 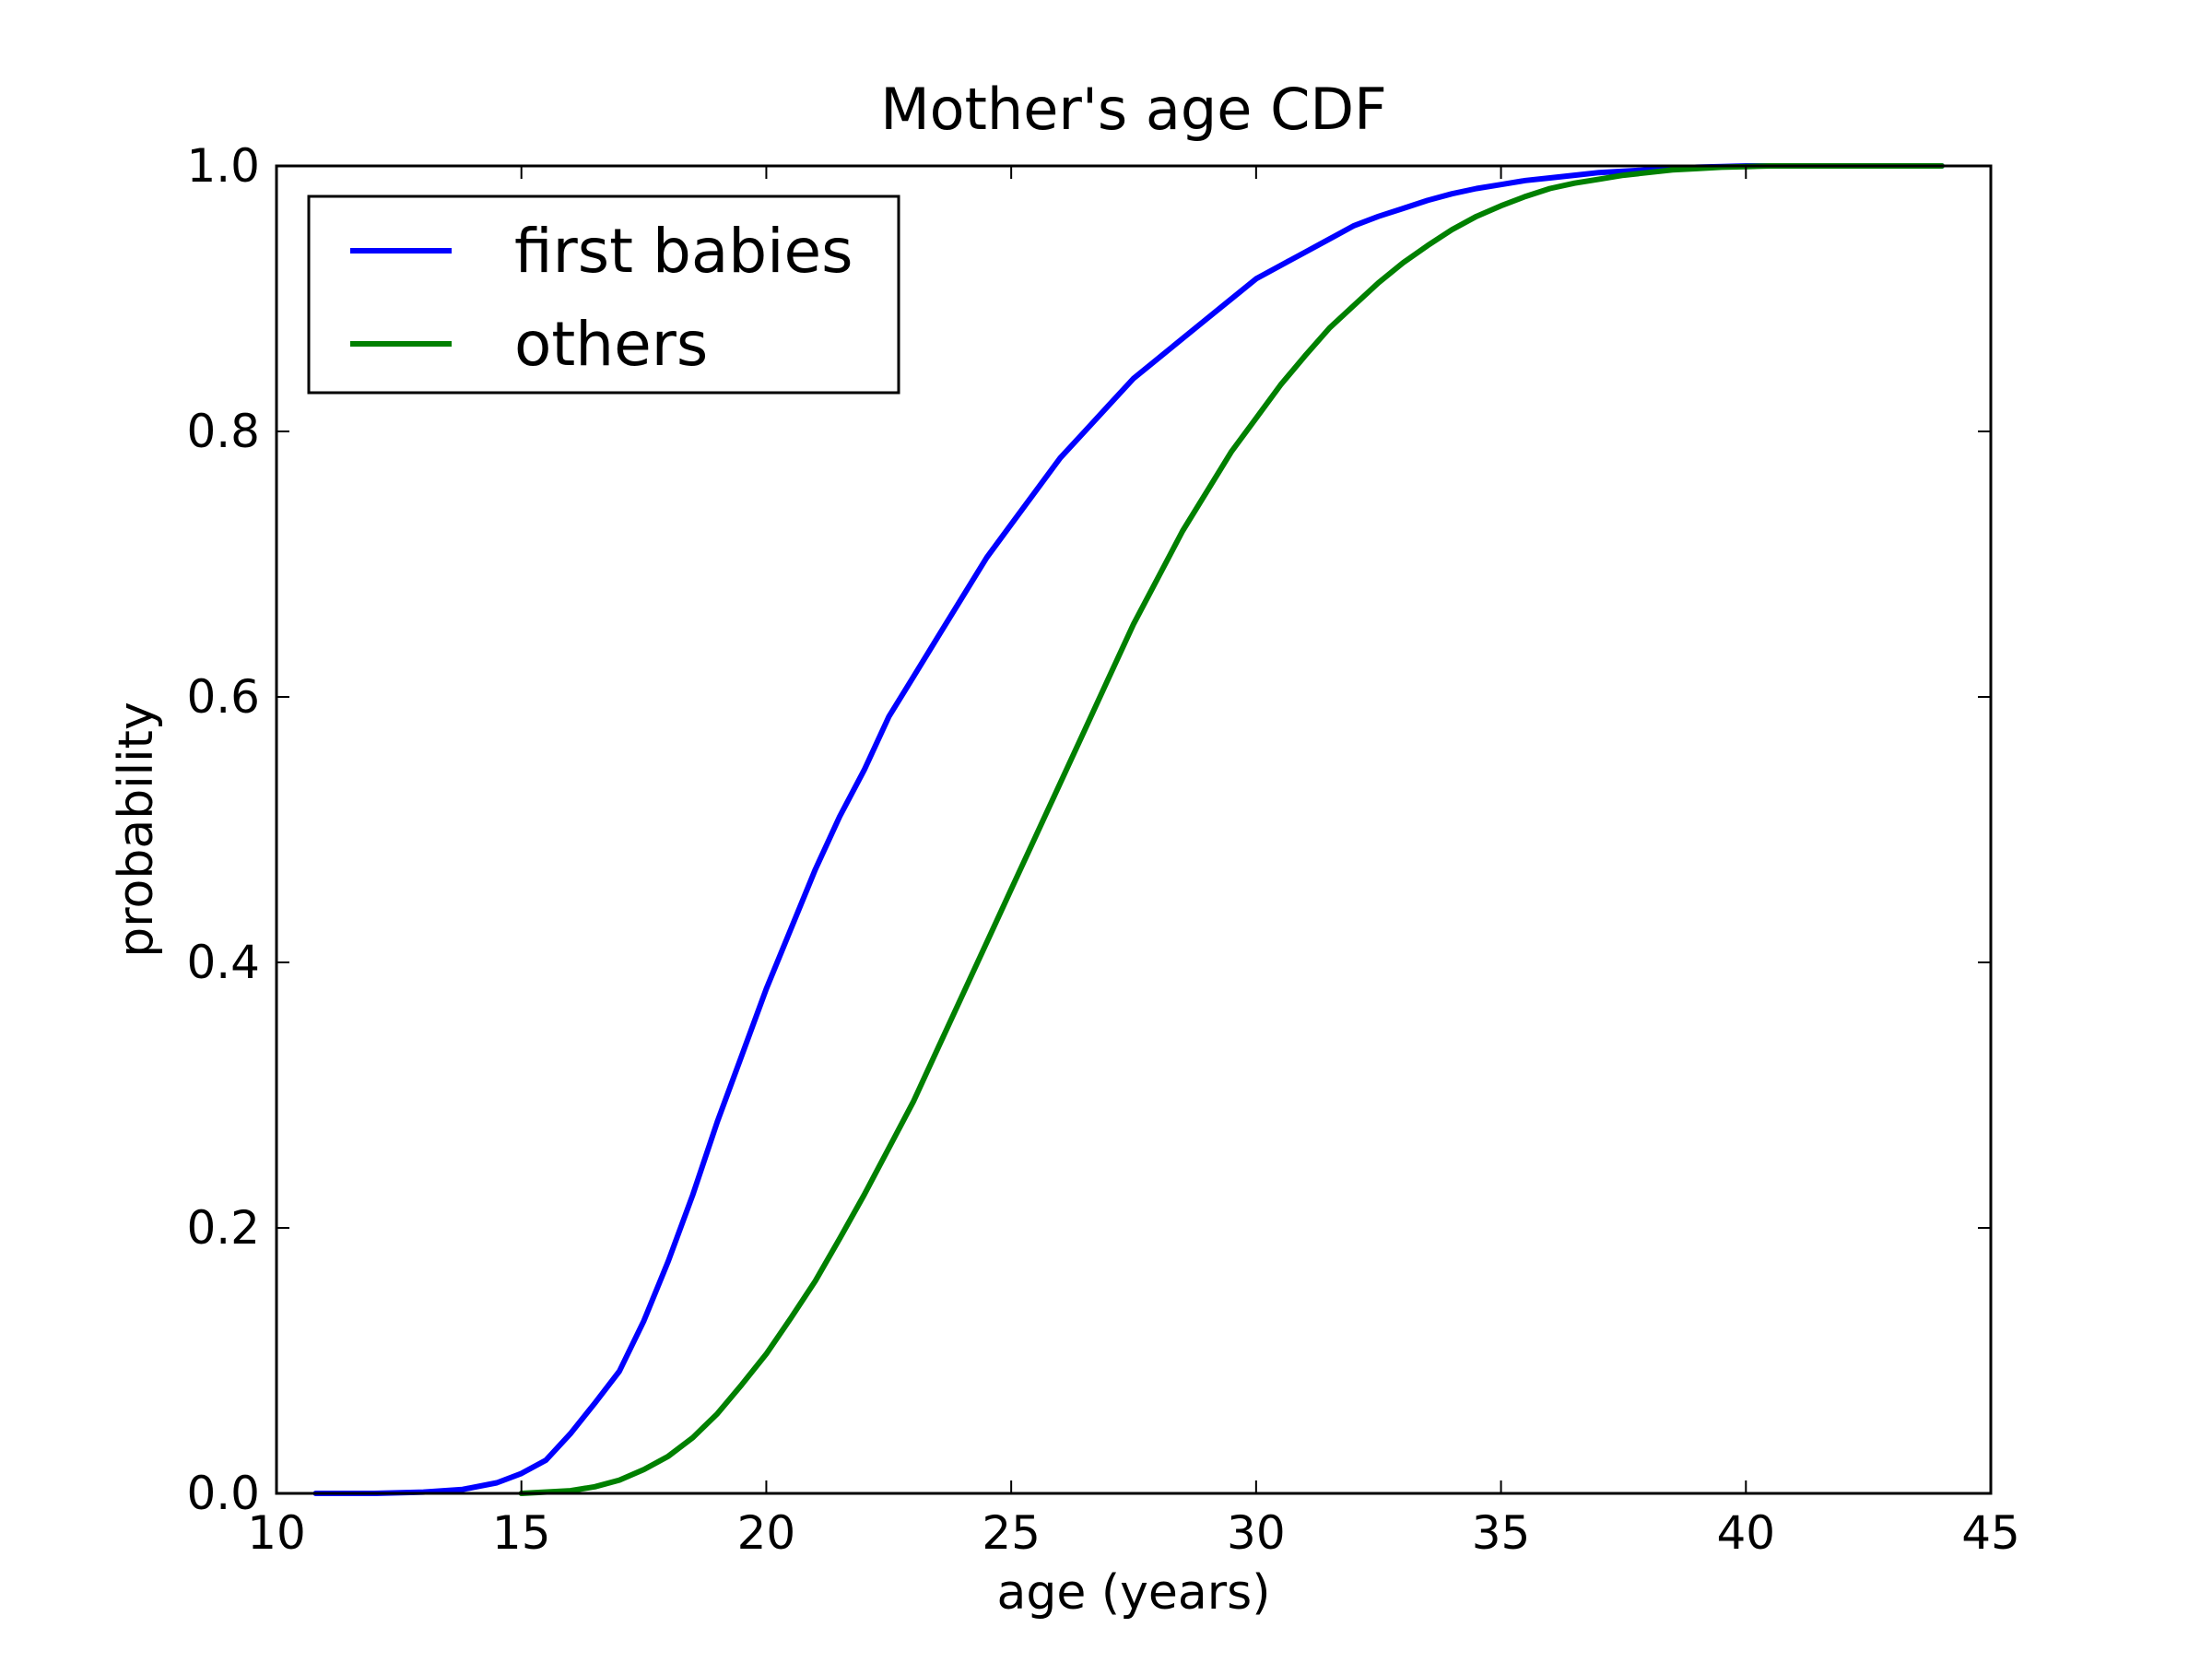 What do you see at coordinates (276, 1533) in the screenshot?
I see `x-tick-label: 10` at bounding box center [276, 1533].